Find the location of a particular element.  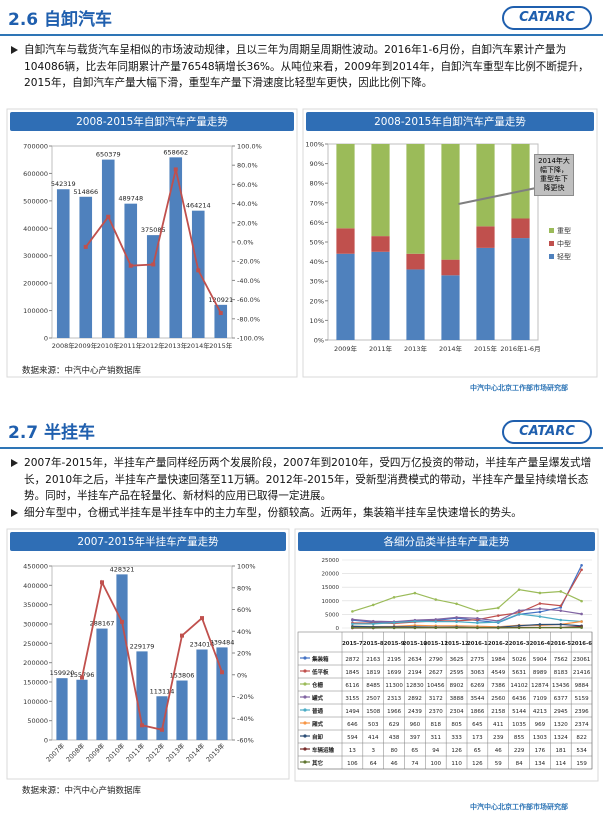

y-tick-label: 60% is located at coordinates (317, 223).